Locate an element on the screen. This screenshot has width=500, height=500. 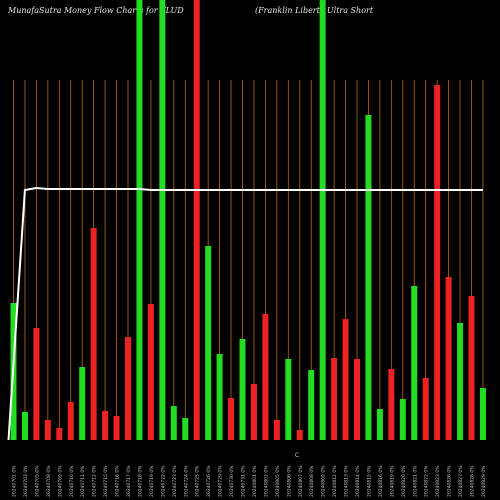
x-tick-label: 20240807 0% is located at coordinates (301, 481).